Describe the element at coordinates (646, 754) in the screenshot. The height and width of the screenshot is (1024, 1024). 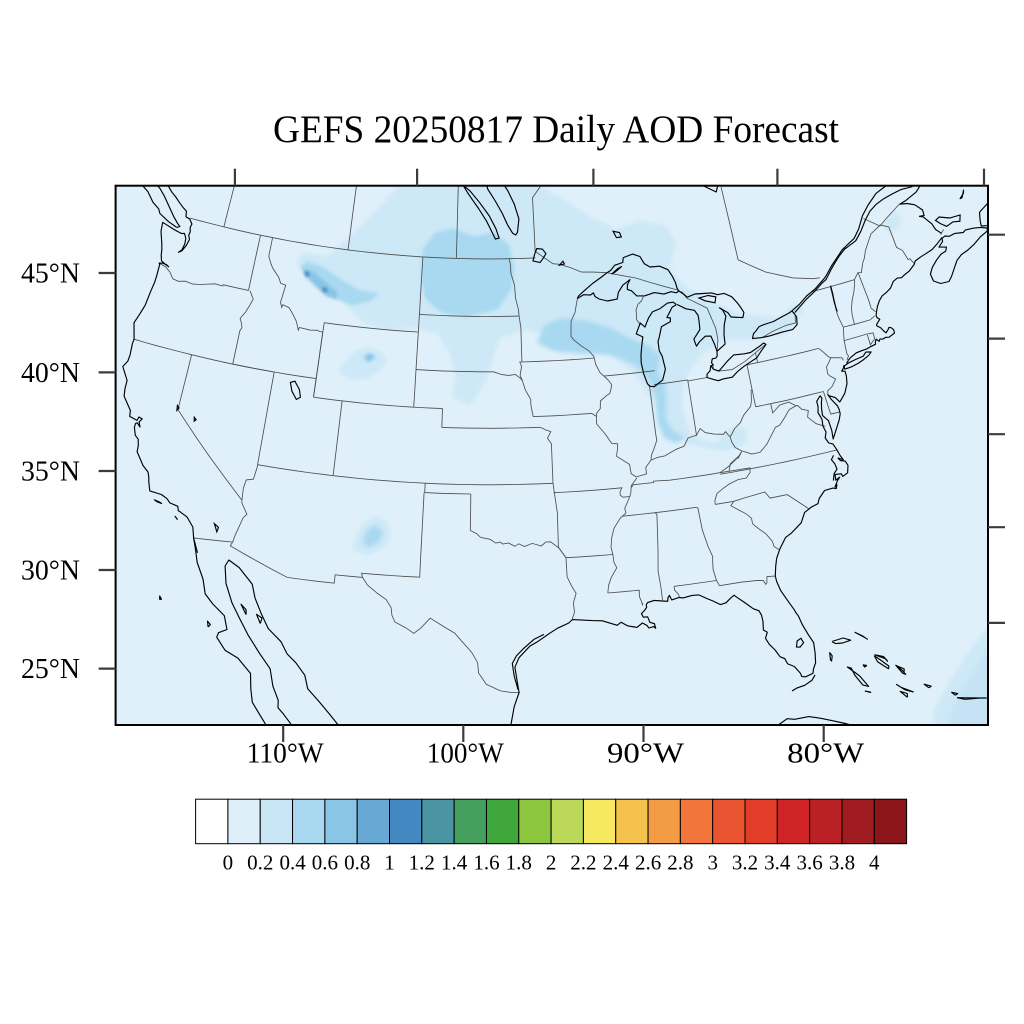
I see `svg-text: 90°W` at that location.